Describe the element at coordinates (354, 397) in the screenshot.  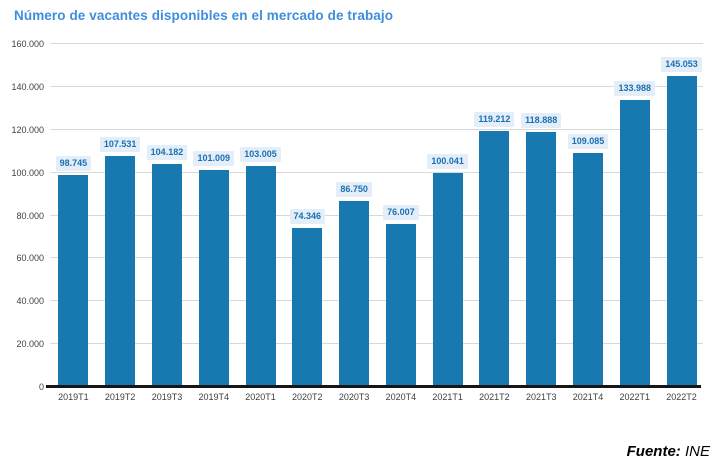
I see `x-tick-label: 2020T3` at that location.